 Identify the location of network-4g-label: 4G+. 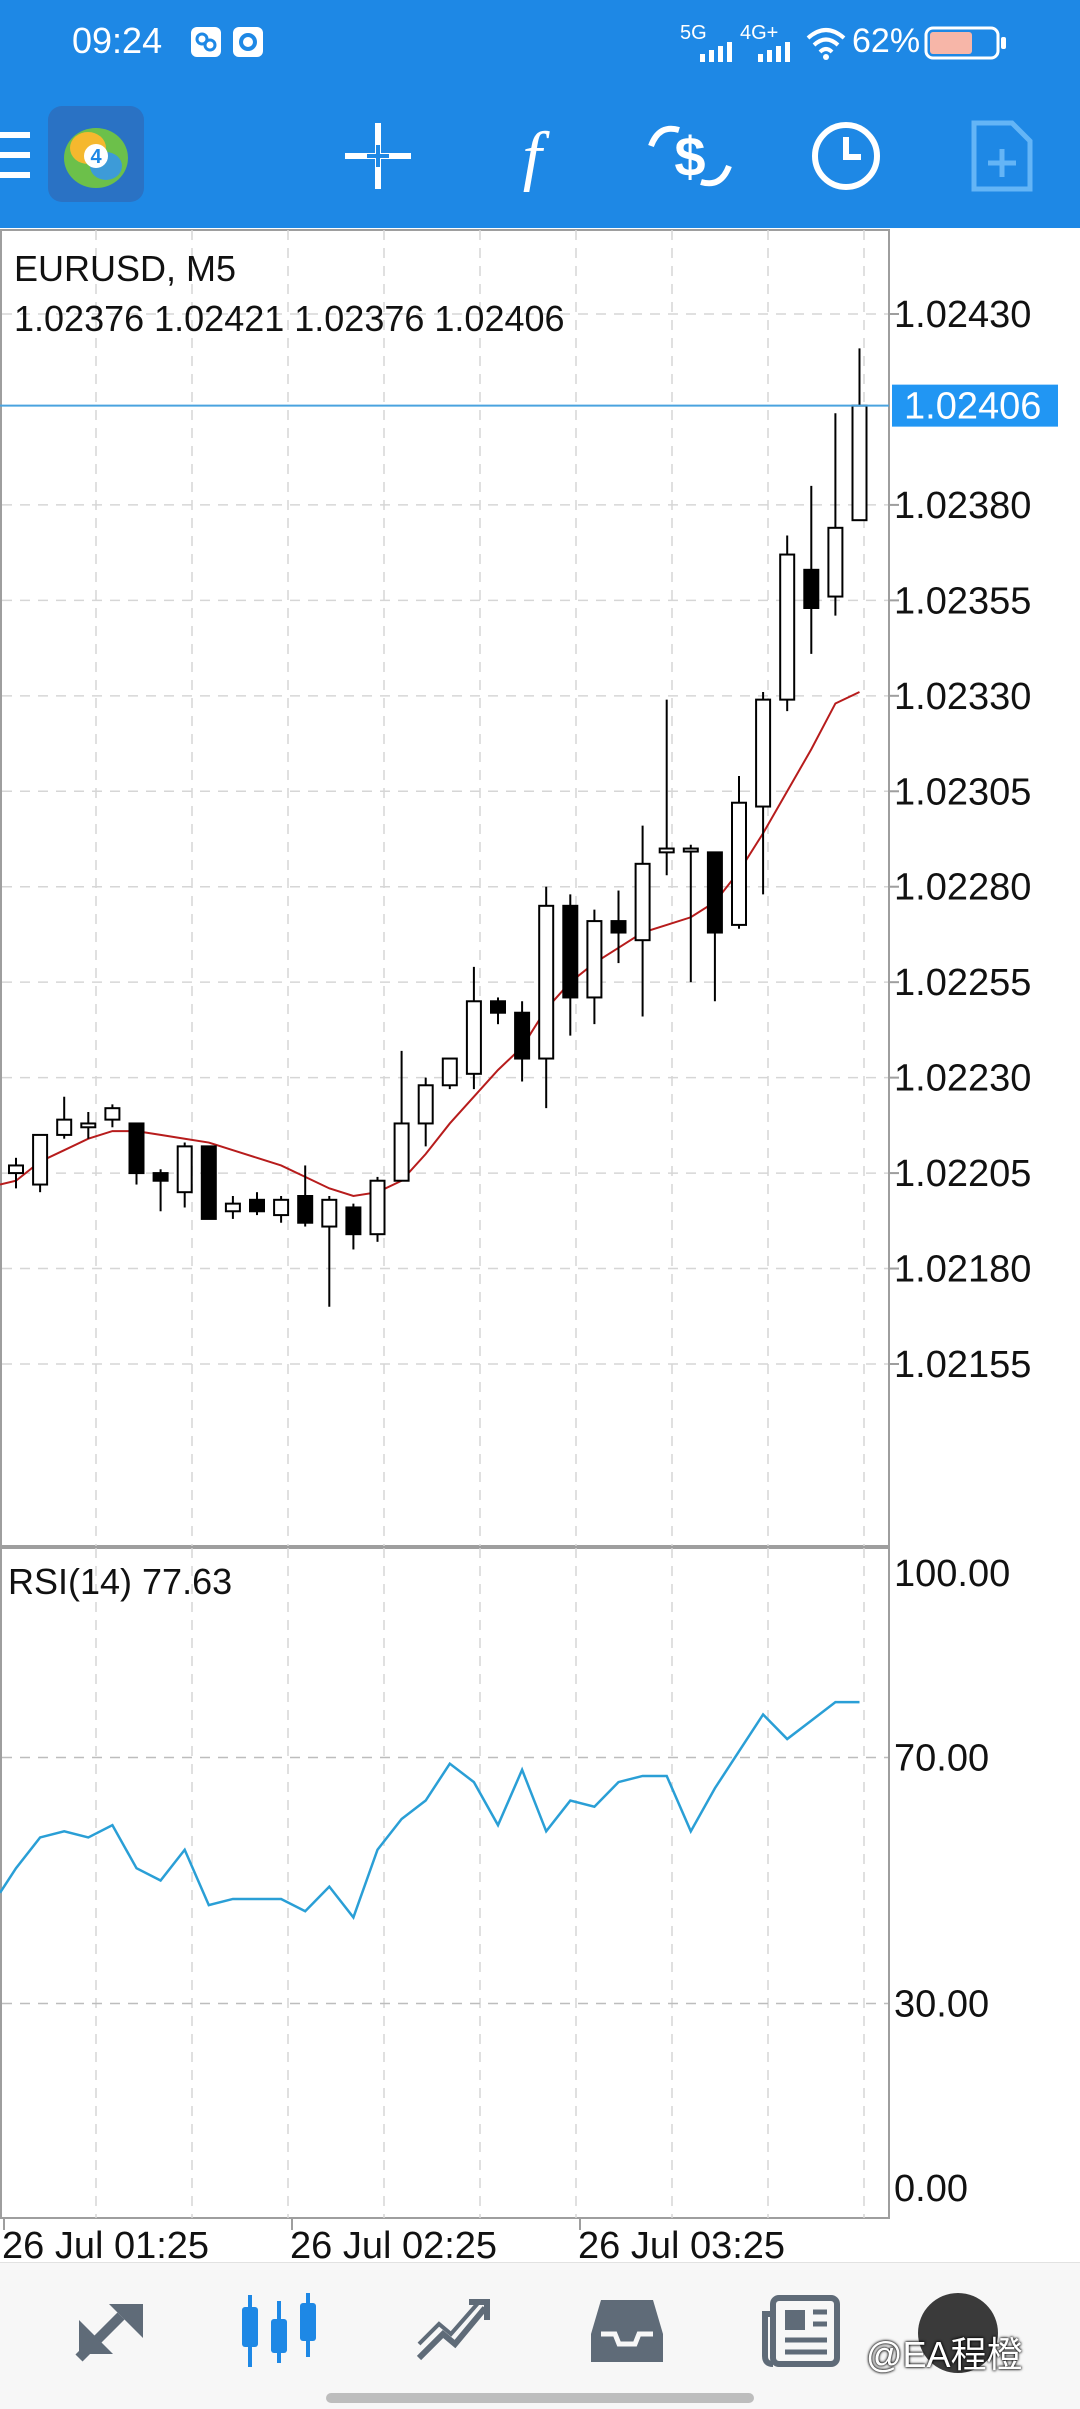
(759, 33).